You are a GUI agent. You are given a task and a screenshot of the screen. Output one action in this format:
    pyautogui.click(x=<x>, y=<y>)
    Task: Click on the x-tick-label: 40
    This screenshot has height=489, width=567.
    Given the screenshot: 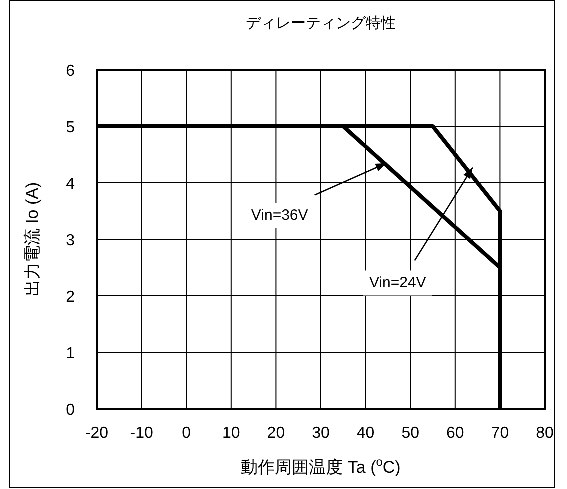 What is the action you would take?
    pyautogui.click(x=365, y=433)
    